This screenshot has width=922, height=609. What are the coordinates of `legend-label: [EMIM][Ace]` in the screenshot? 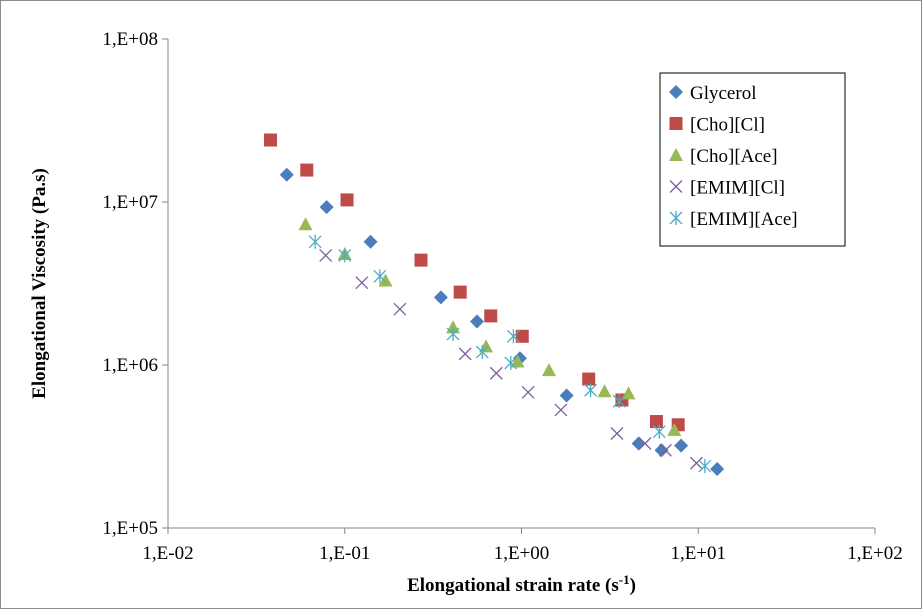 It's located at (744, 219).